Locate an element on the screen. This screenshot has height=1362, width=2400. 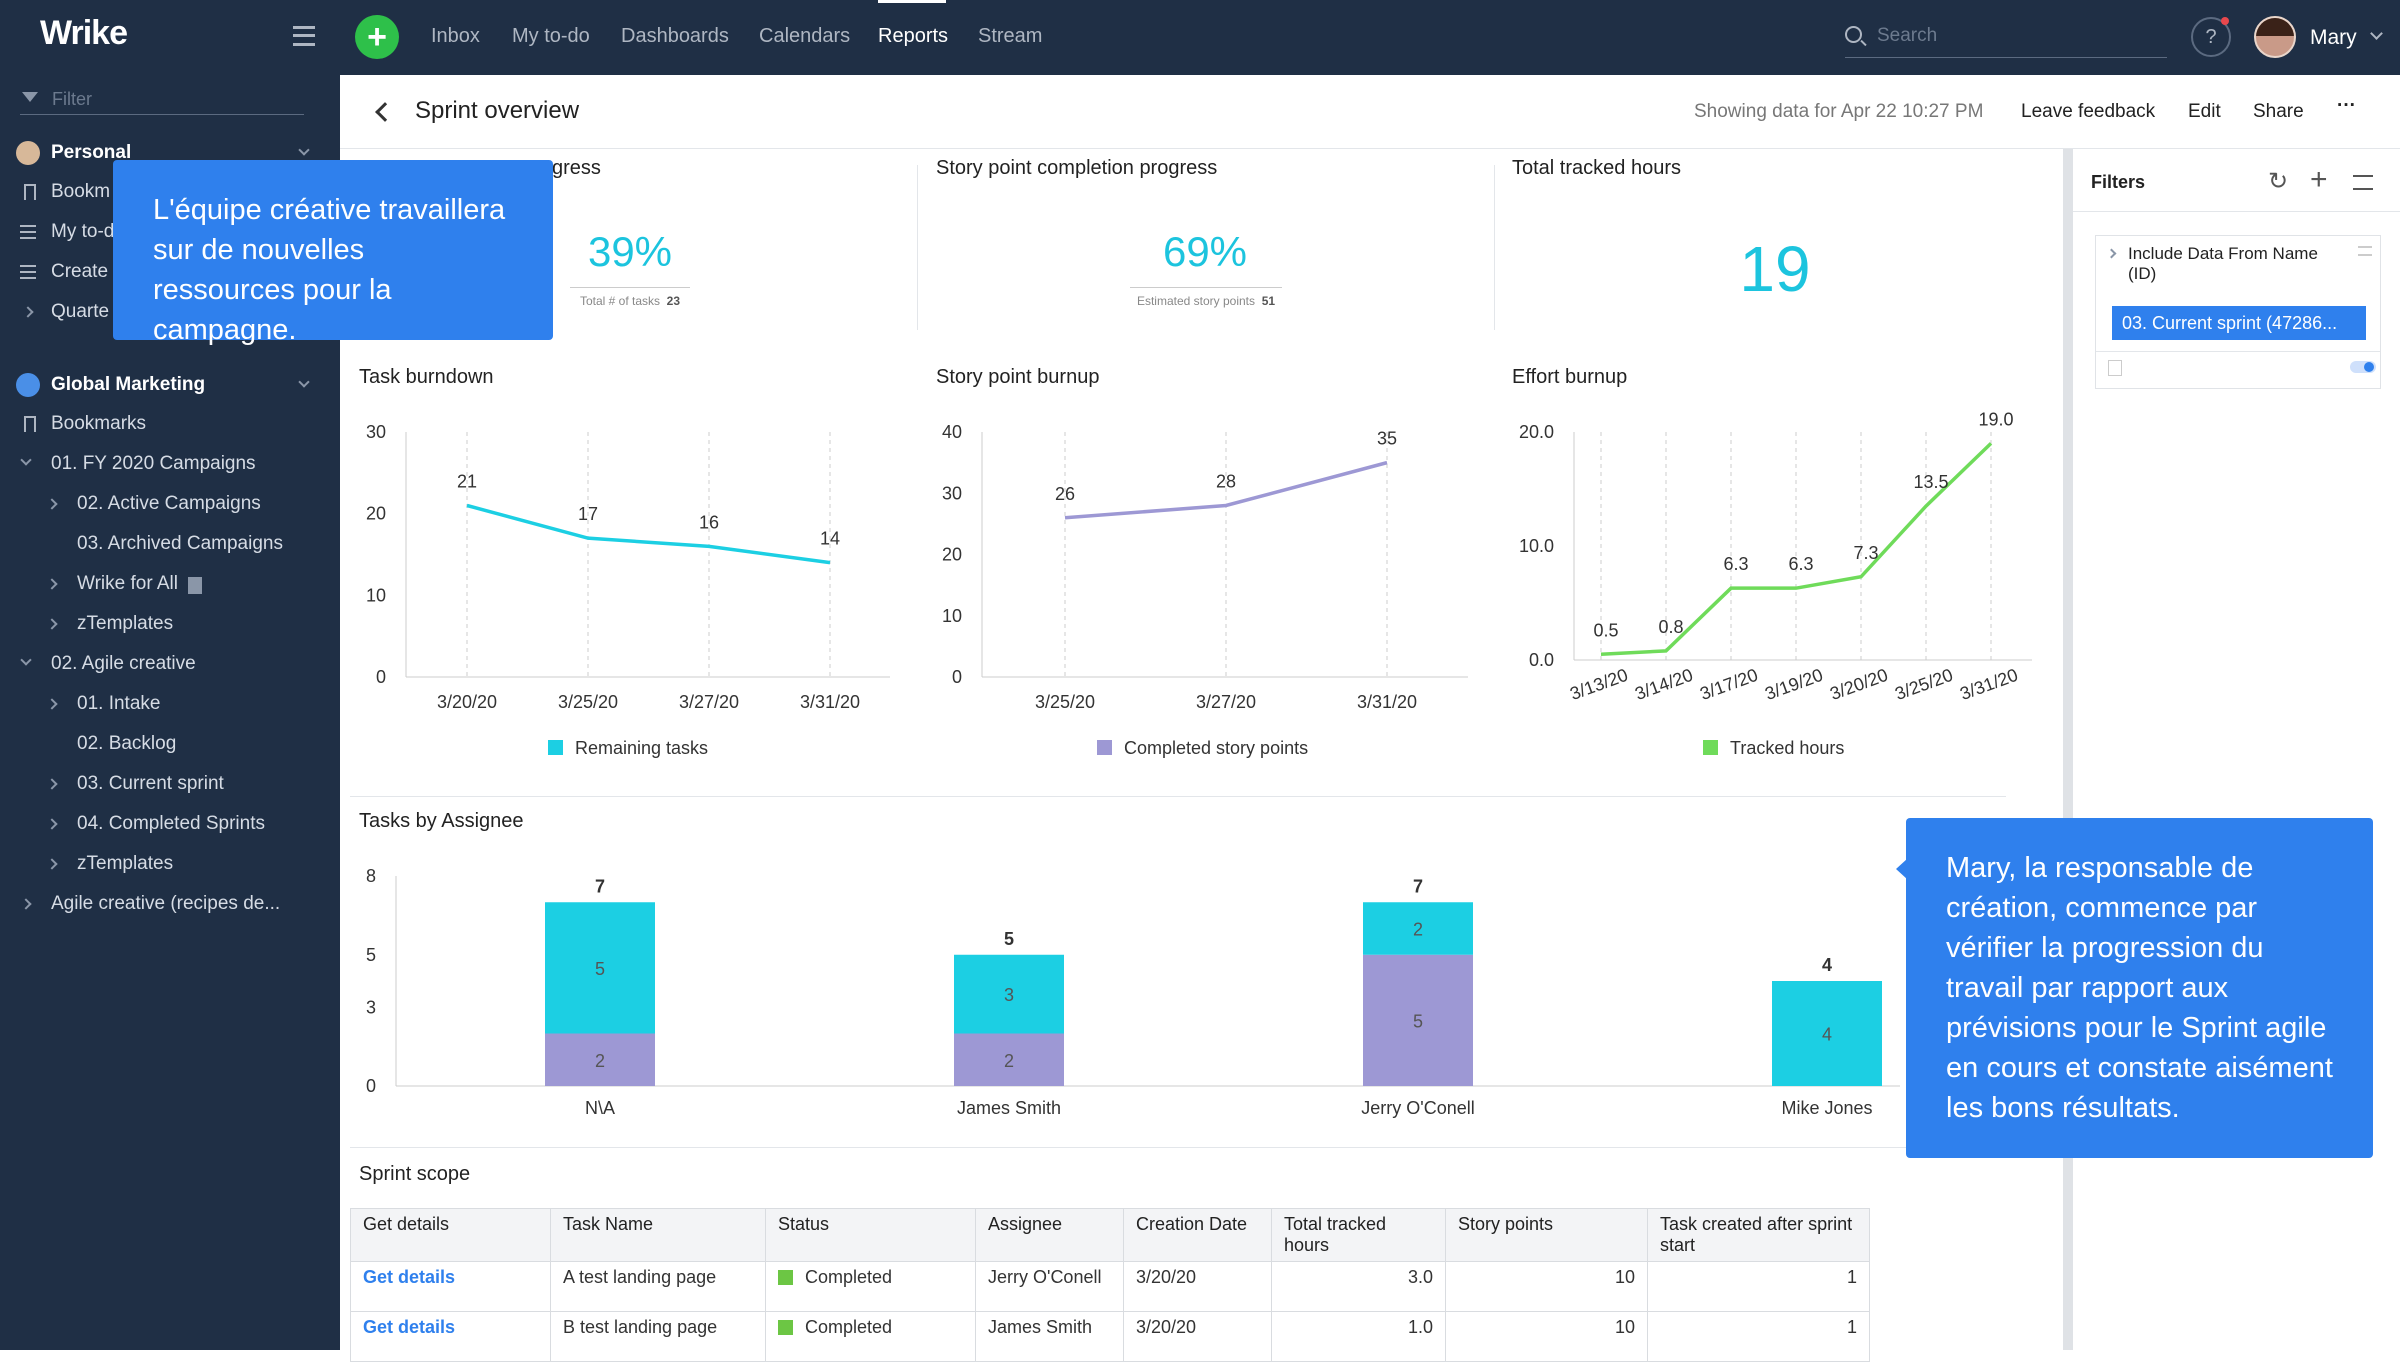
sidebar-item-completed-sprints: 04. Completed Sprints is located at coordinates (171, 823).